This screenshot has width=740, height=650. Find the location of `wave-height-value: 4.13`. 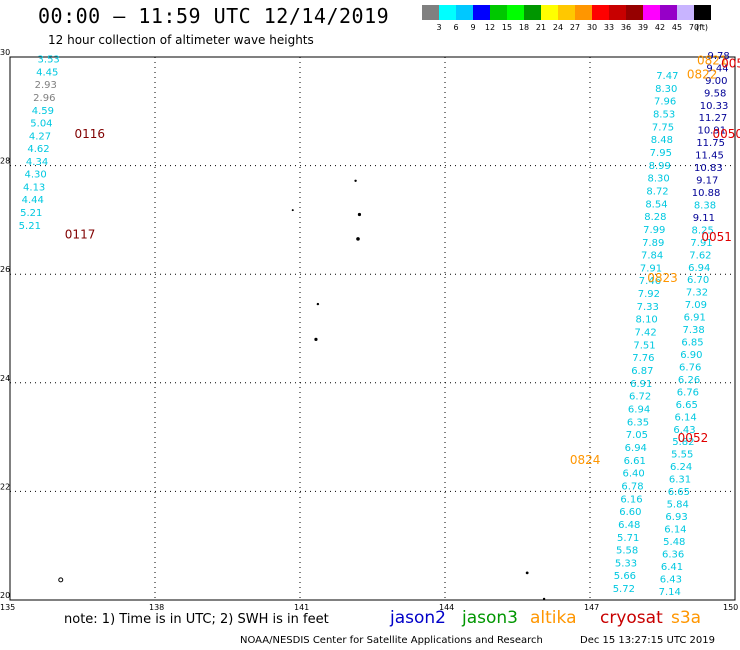

wave-height-value: 4.13 is located at coordinates (34, 187).